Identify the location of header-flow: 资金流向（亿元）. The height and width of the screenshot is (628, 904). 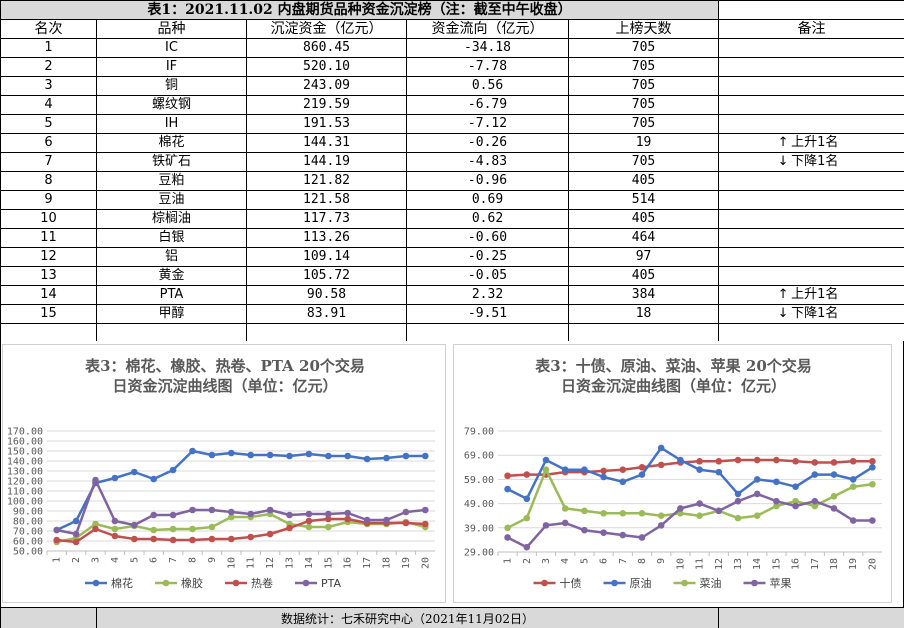
(487, 29).